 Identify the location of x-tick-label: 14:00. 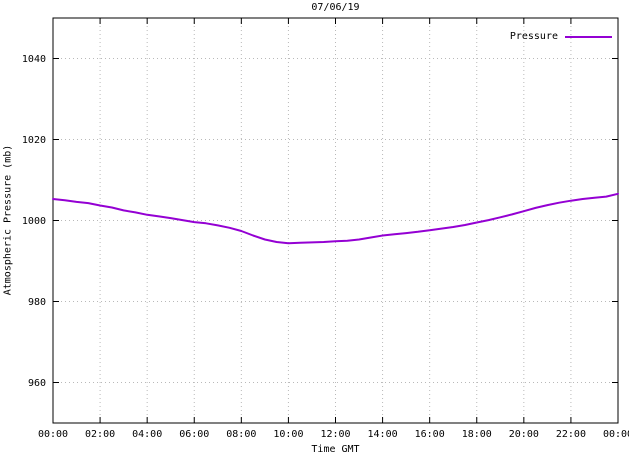
(383, 434).